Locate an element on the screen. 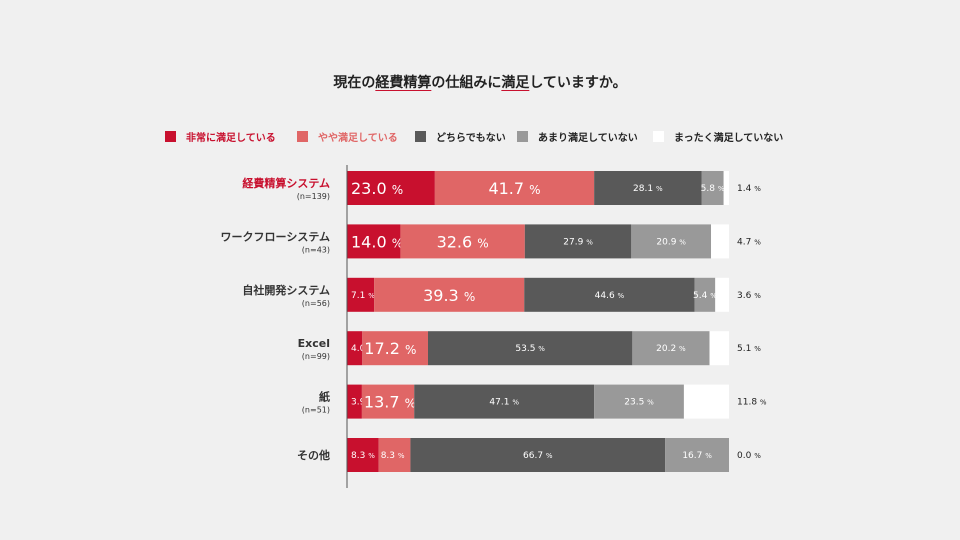  data-label: 53.5 % is located at coordinates (530, 349).